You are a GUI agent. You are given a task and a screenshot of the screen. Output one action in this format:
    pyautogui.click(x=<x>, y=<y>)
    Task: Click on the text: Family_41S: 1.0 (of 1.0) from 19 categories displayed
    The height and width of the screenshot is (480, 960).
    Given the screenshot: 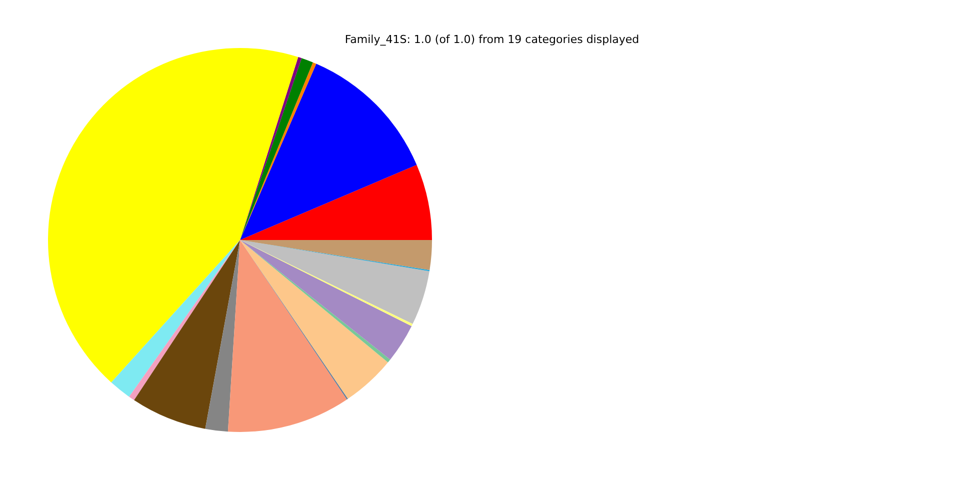 What is the action you would take?
    pyautogui.click(x=492, y=39)
    